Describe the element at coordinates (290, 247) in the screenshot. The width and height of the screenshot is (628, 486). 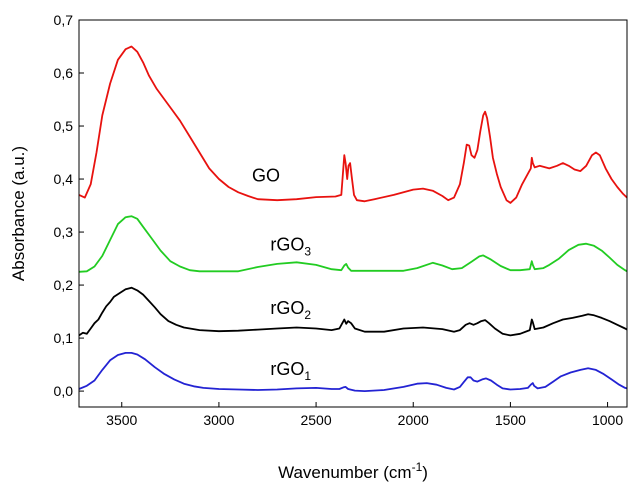
I see `series-label-rgo3: rGO3` at that location.